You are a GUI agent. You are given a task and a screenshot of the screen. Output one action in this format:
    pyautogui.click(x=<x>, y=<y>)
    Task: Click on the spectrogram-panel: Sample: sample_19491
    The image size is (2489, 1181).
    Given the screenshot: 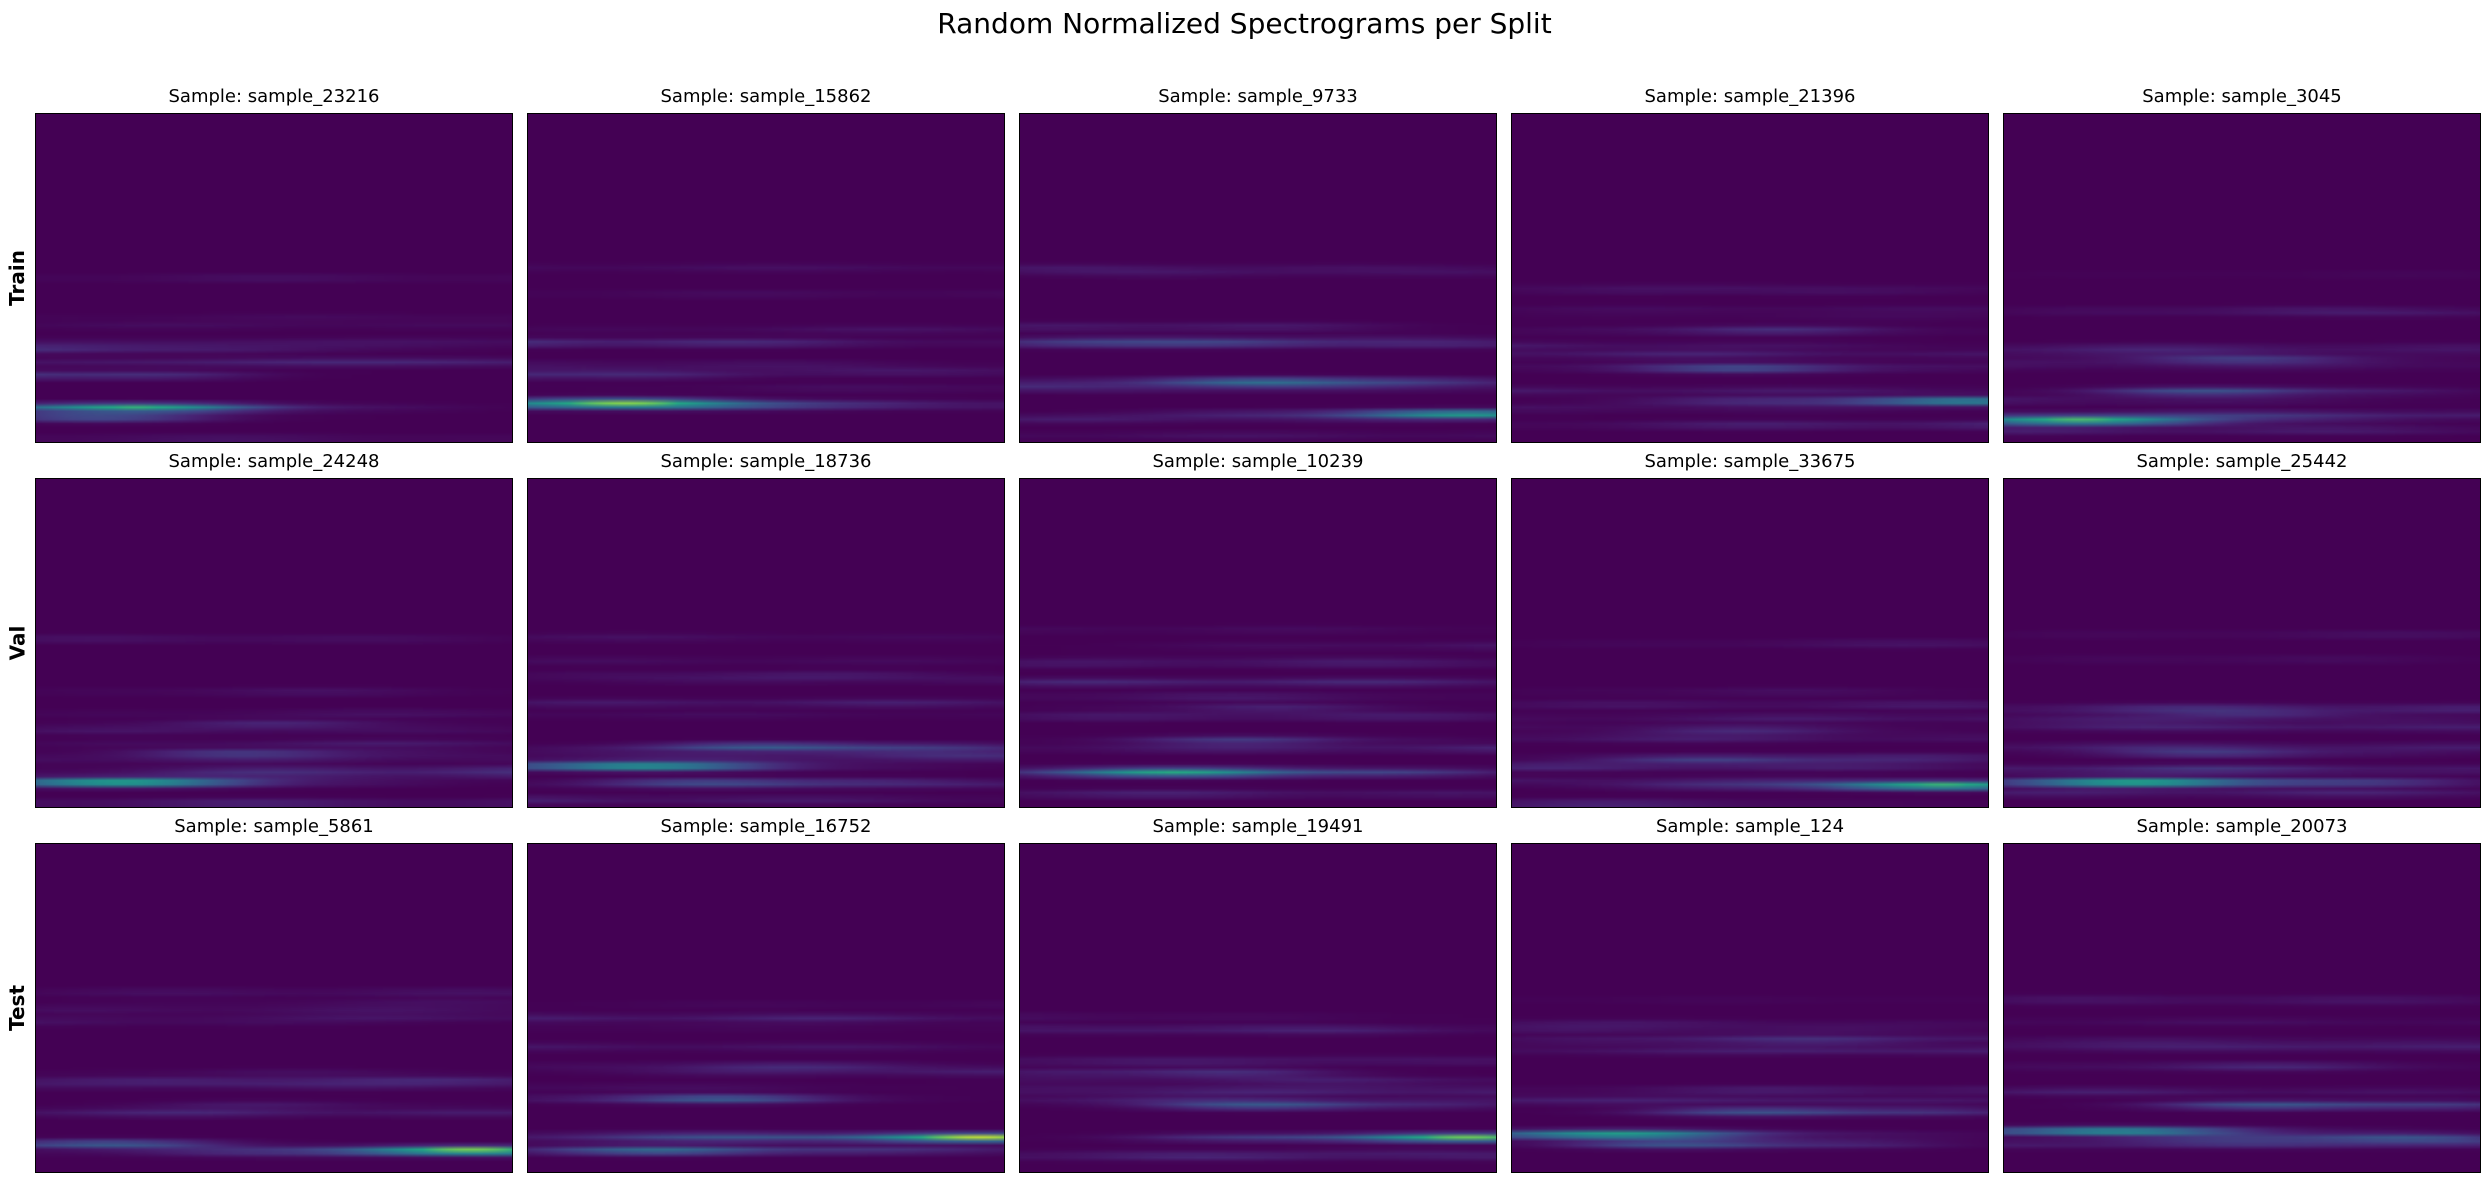 What is the action you would take?
    pyautogui.click(x=1258, y=994)
    